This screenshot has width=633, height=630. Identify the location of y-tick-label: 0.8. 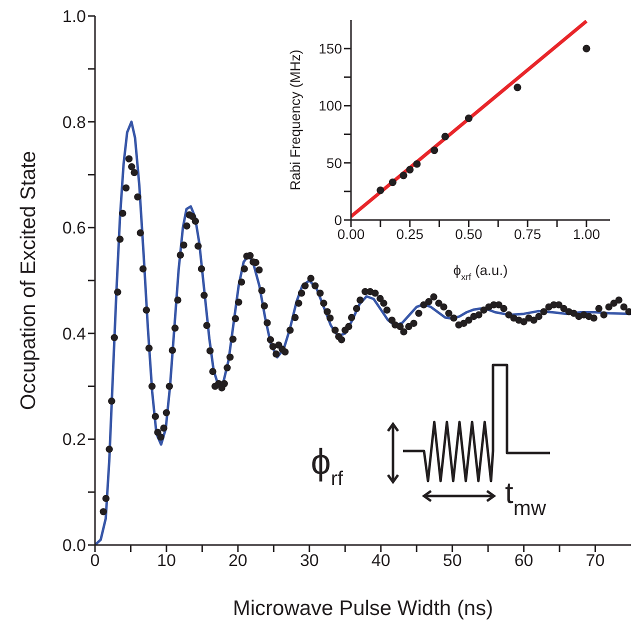
(74, 122).